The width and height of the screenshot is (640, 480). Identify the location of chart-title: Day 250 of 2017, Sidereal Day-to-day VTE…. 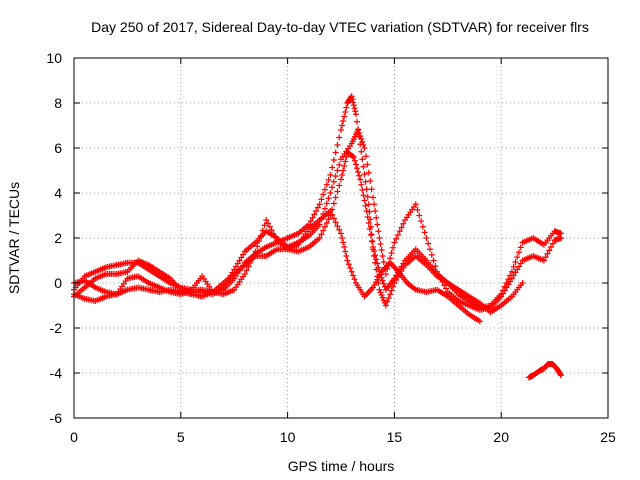
(340, 27).